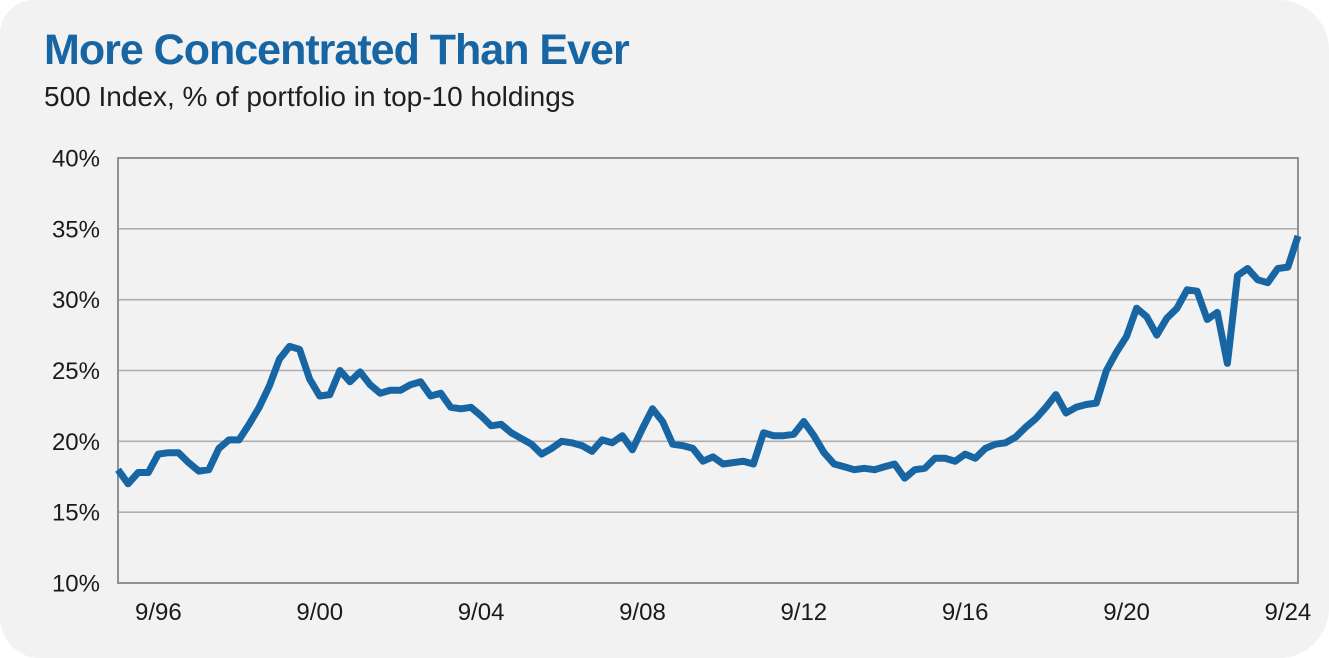  What do you see at coordinates (723, 612) in the screenshot?
I see `x-axis-labels: 9/96 9/00 9/04 9/08 9/12 9/16 9/20 9/24` at bounding box center [723, 612].